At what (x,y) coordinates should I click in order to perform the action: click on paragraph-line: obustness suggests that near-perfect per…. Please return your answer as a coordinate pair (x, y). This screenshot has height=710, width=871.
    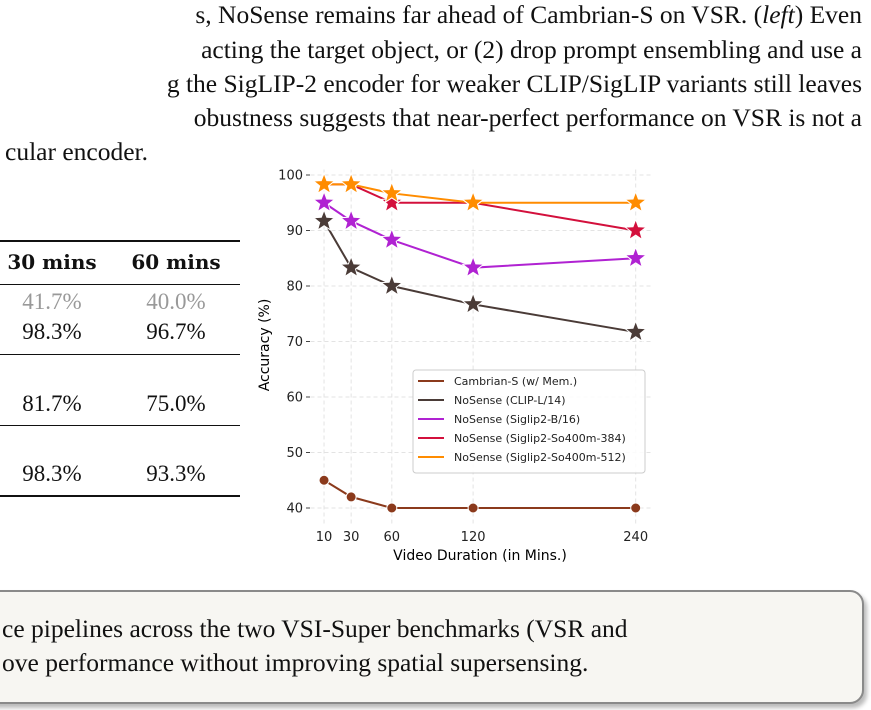
    Looking at the image, I should click on (527, 117).